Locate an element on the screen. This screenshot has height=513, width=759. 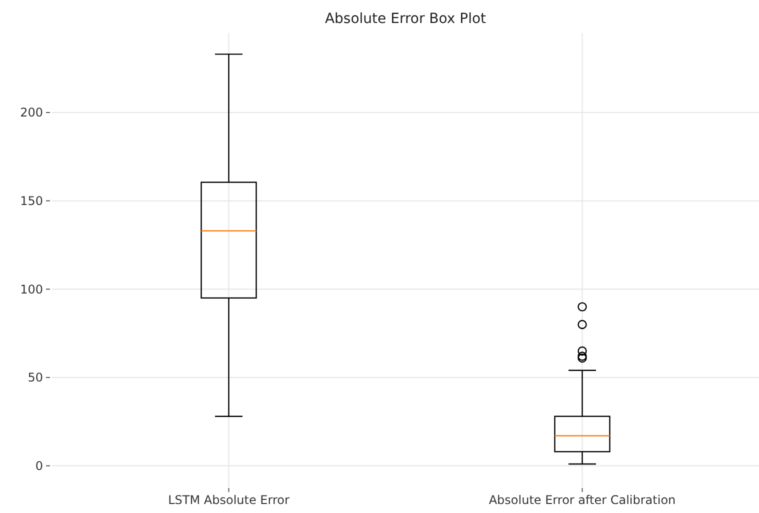
y-tick-label: 50 is located at coordinates (35, 377).